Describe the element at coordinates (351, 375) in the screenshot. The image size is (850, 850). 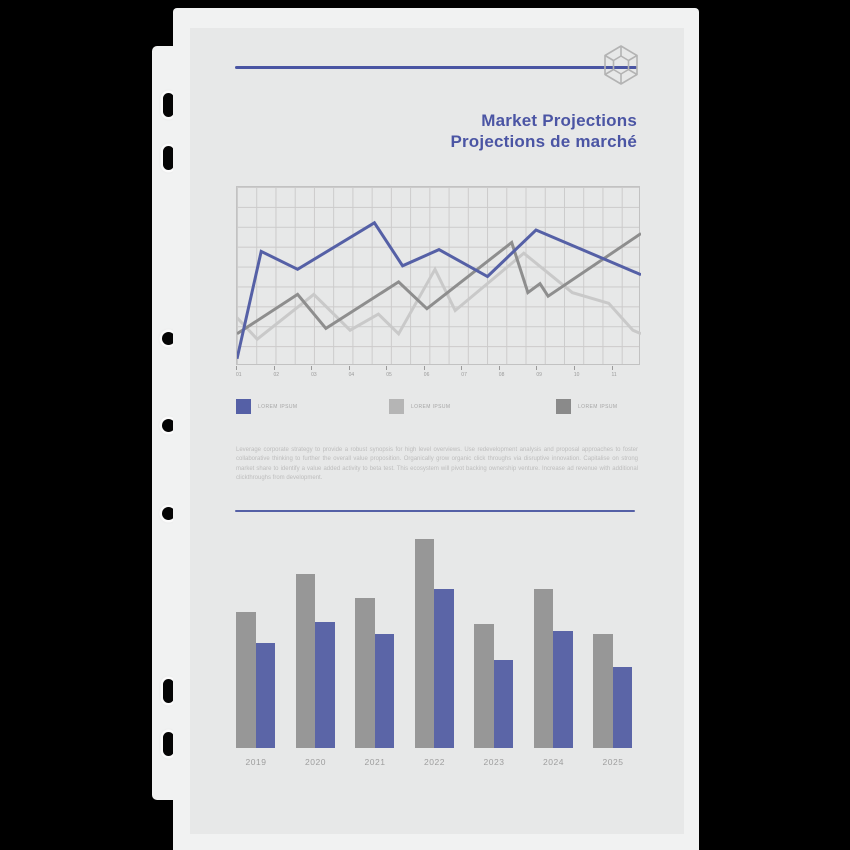
I see `x-axis-label: 04` at that location.